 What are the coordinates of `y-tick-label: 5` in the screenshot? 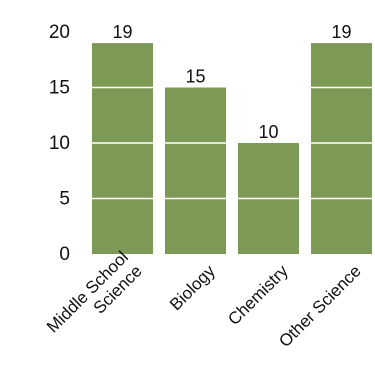 It's located at (64, 199).